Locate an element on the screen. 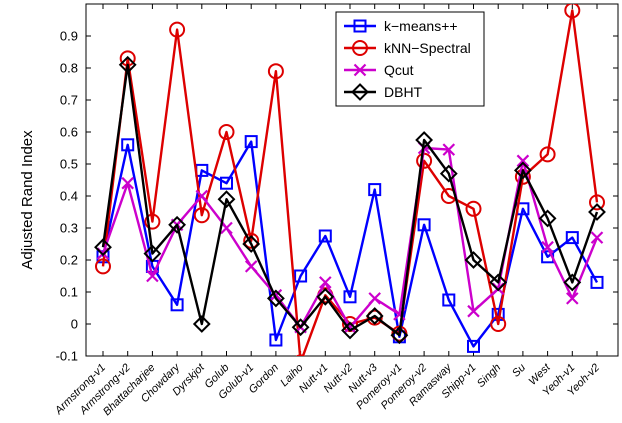 The width and height of the screenshot is (622, 423). y-tick-label: 0.7 is located at coordinates (69, 100).